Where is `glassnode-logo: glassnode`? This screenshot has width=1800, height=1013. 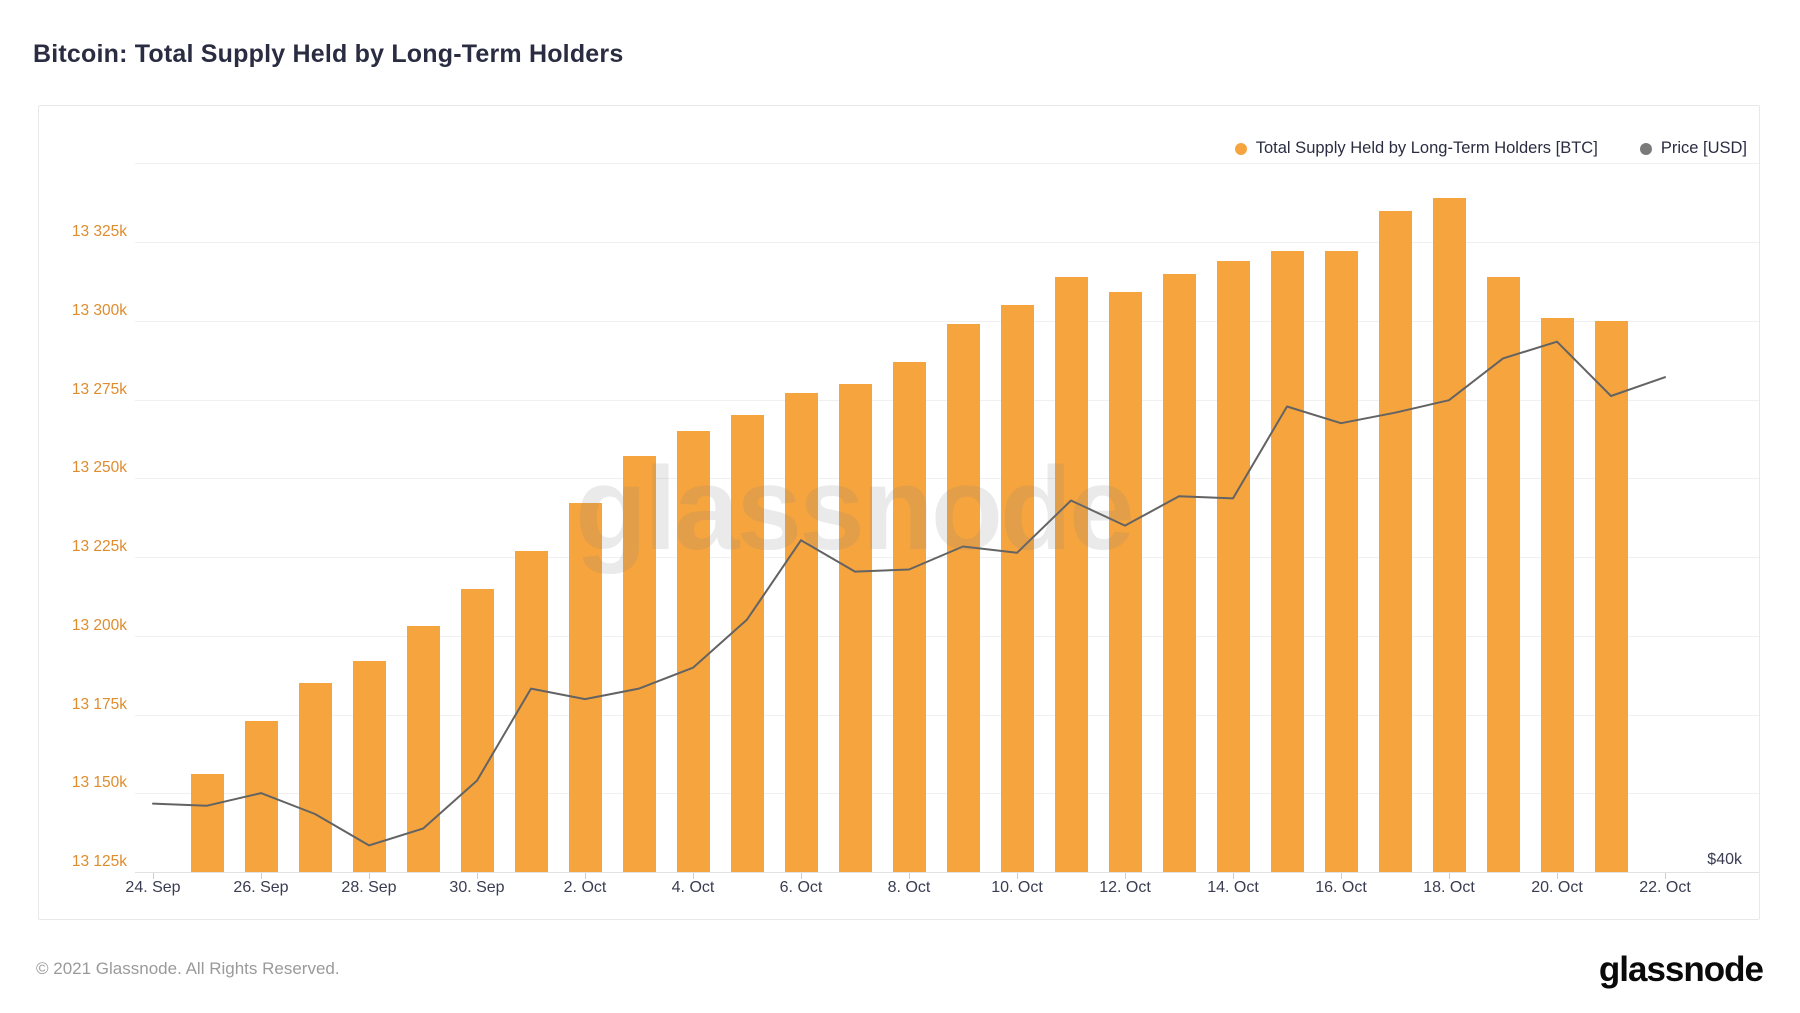 glassnode-logo: glassnode is located at coordinates (1681, 969).